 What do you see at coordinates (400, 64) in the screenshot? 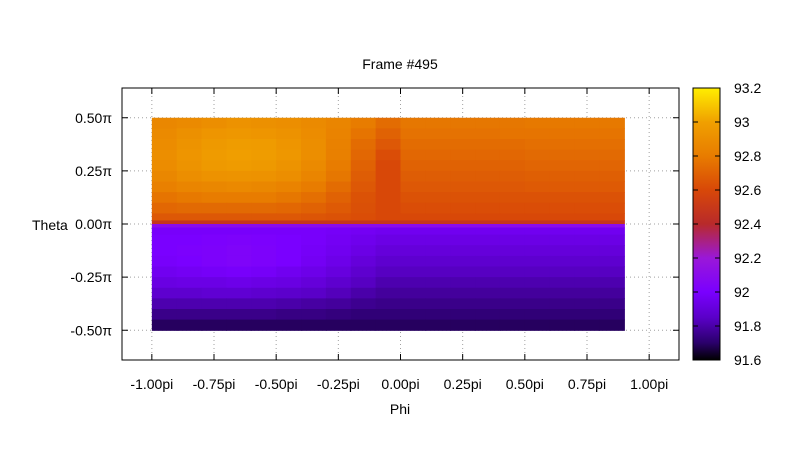
I see `chart-title: Frame #495` at bounding box center [400, 64].